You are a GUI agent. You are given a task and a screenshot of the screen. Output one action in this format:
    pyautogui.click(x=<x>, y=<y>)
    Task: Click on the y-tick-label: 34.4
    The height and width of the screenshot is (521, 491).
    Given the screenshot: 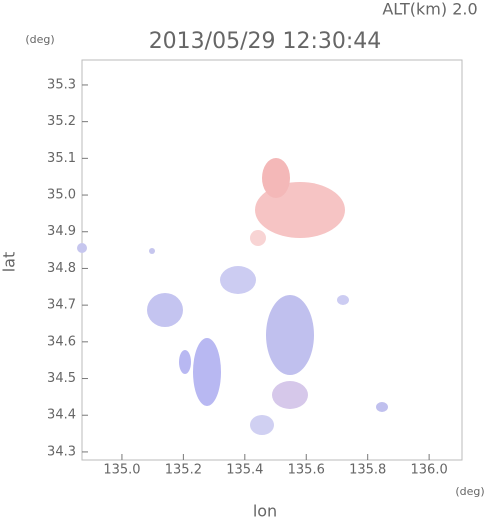 What is the action you would take?
    pyautogui.click(x=61, y=415)
    